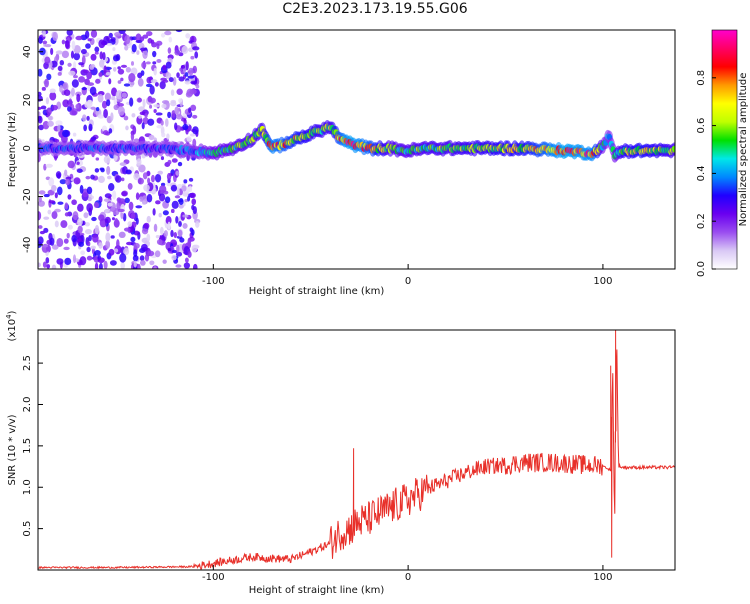 The height and width of the screenshot is (604, 750). Describe the element at coordinates (27, 196) in the screenshot. I see `y-tick-label: -20` at that location.